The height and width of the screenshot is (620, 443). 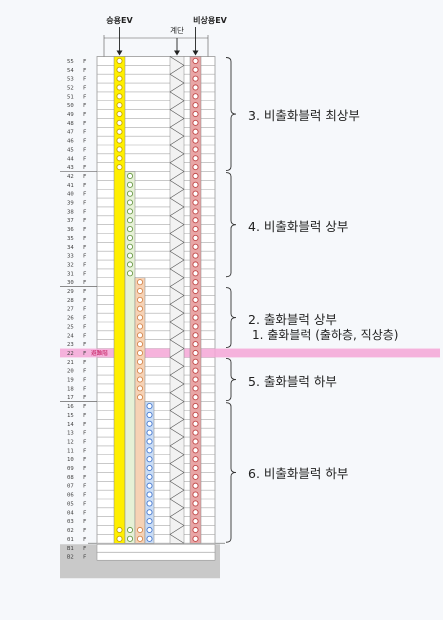 What do you see at coordinates (70, 513) in the screenshot?
I see `floor-label: 04` at bounding box center [70, 513].